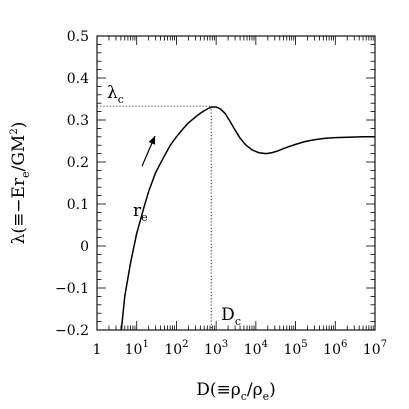  I want to click on x-label-sub2: e, so click(266, 396).